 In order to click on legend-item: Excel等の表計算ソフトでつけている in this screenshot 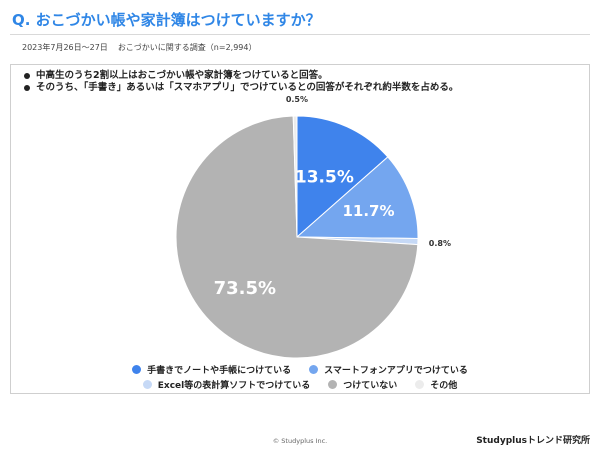, I will do `click(226, 384)`.